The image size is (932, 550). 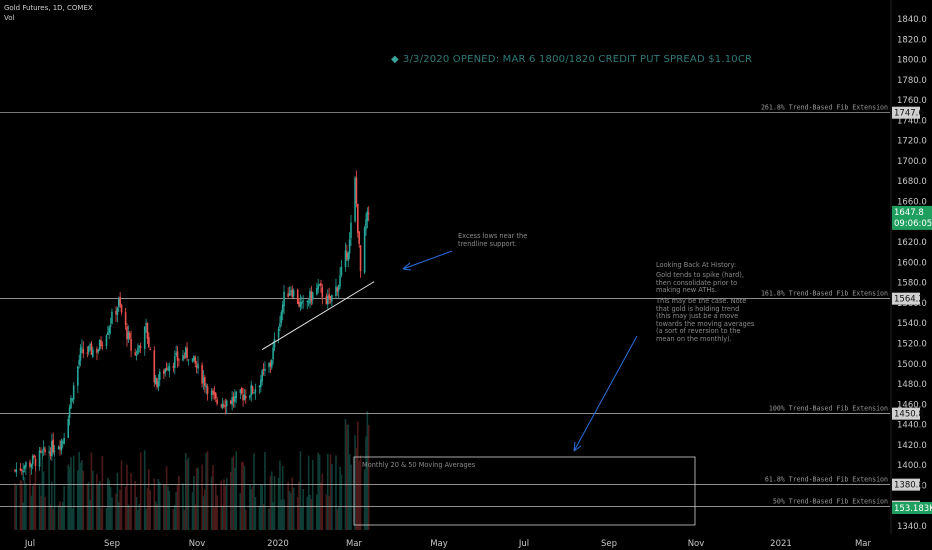 I want to click on y-tick-label: 1520.0, so click(x=912, y=344).